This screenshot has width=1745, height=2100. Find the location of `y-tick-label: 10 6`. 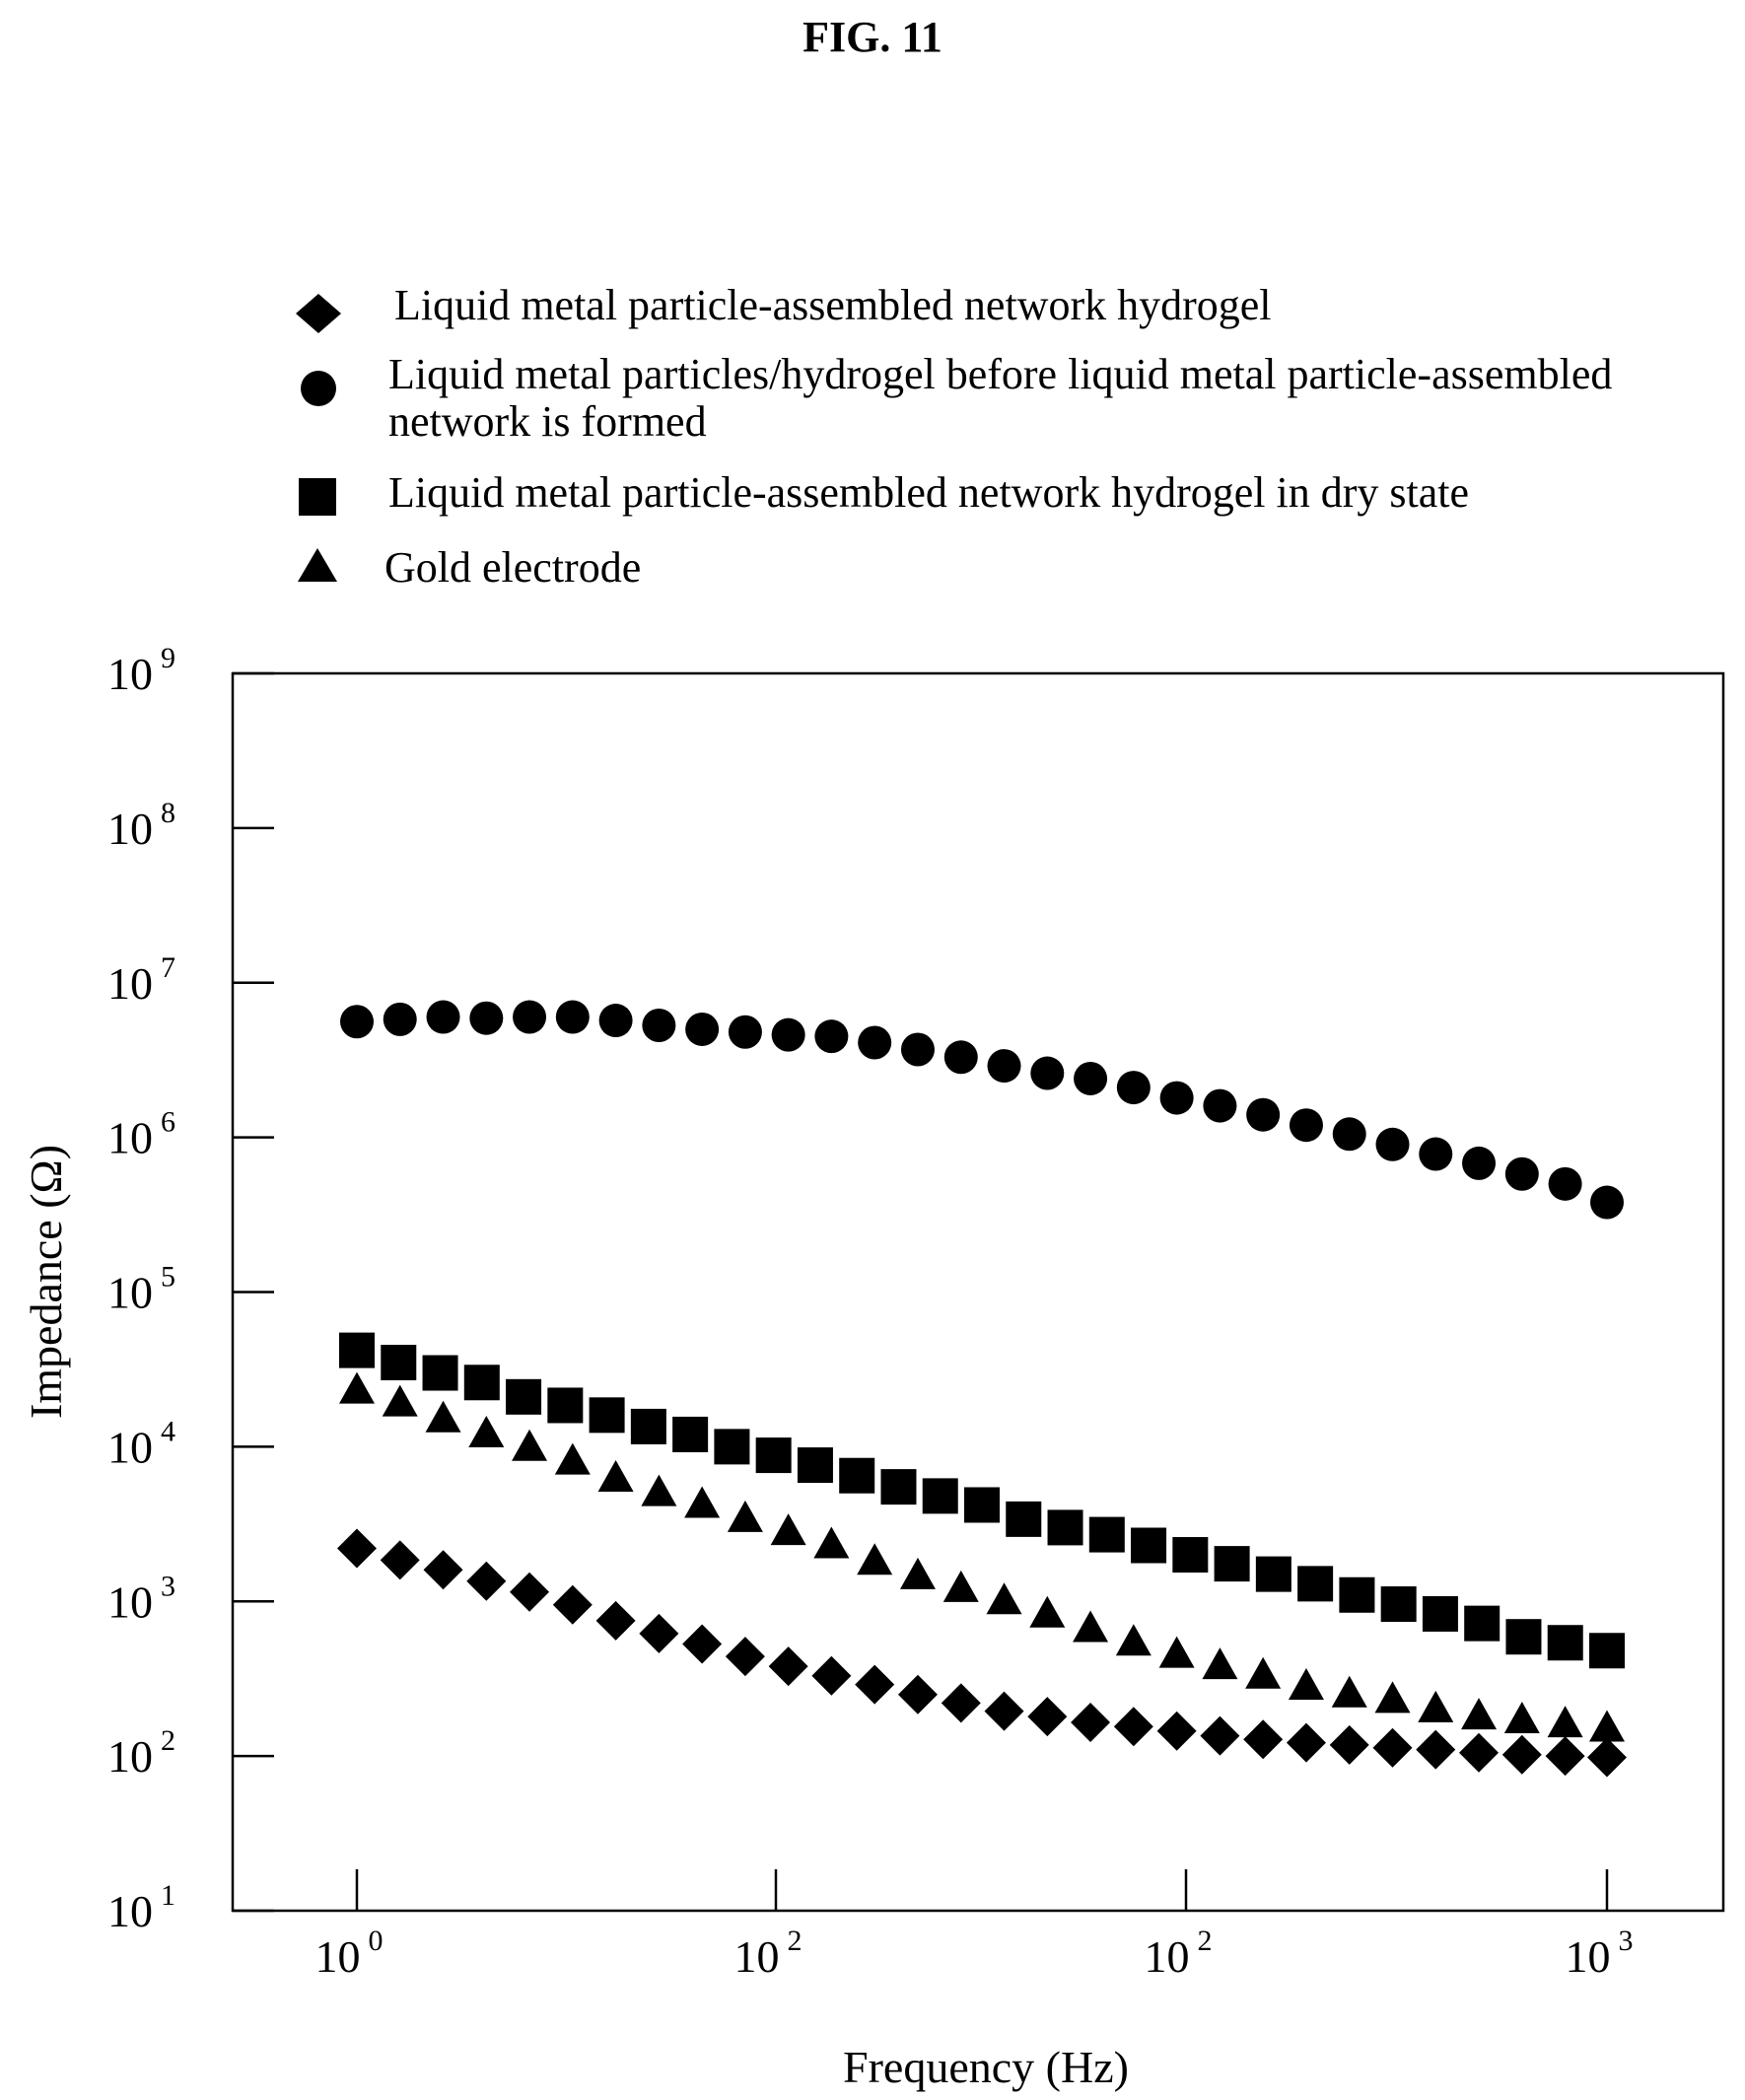

y-tick-label: 10 6 is located at coordinates (141, 1134).